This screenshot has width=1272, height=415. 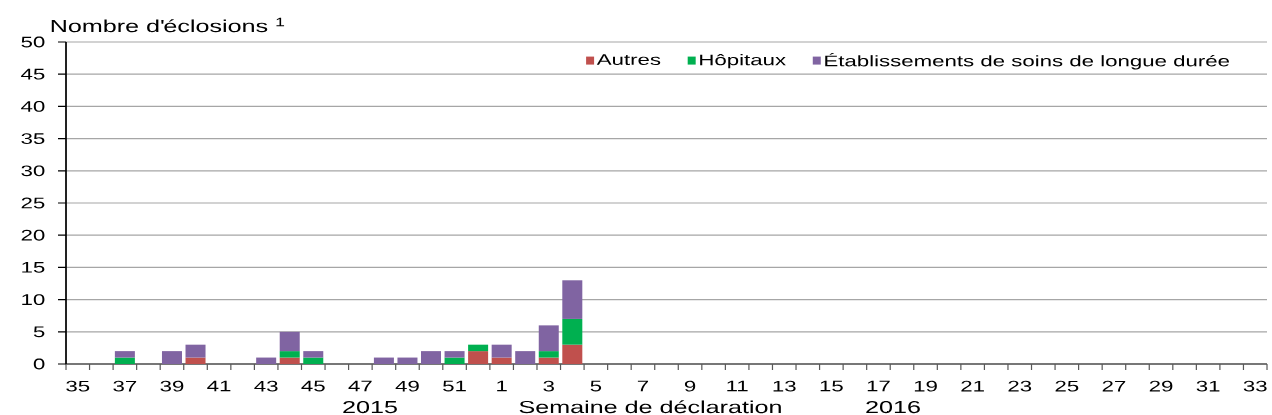 What do you see at coordinates (33, 267) in the screenshot?
I see `y-tick-label: 15` at bounding box center [33, 267].